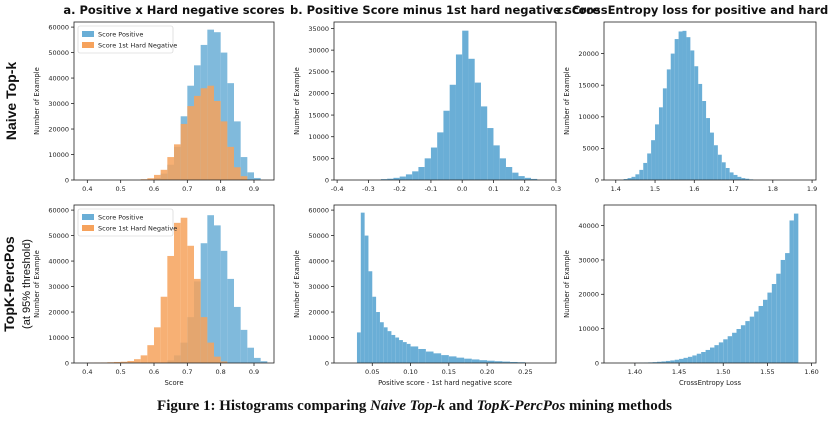 Image resolution: width=829 pixels, height=424 pixels. What do you see at coordinates (597, 180) in the screenshot?
I see `y-tick-label: 0` at bounding box center [597, 180].